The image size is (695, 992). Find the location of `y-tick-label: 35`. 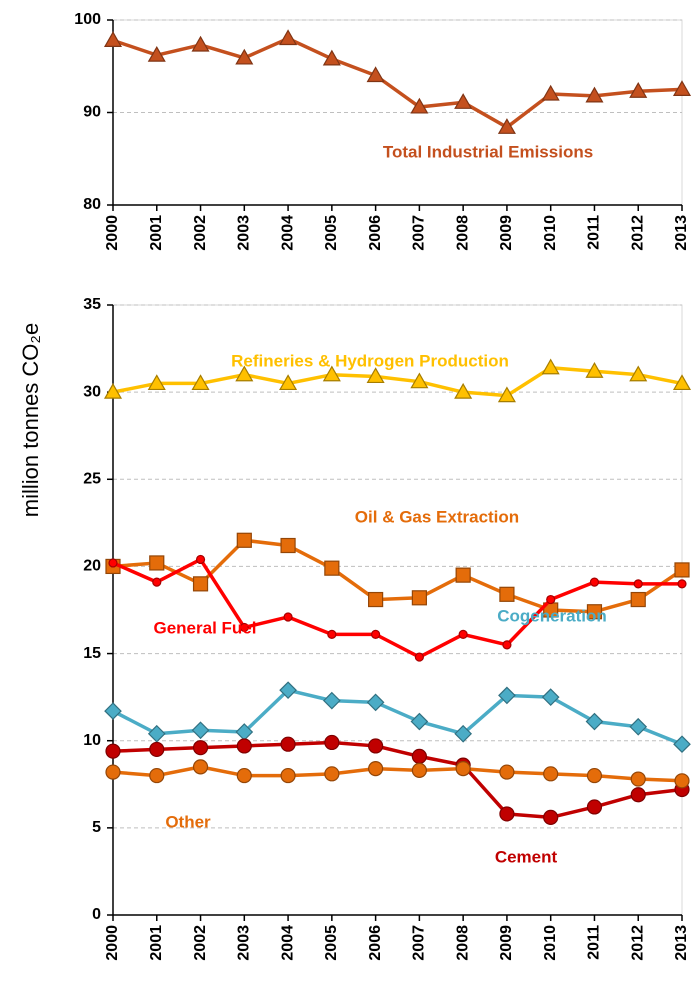

y-tick-label: 35 is located at coordinates (92, 304).